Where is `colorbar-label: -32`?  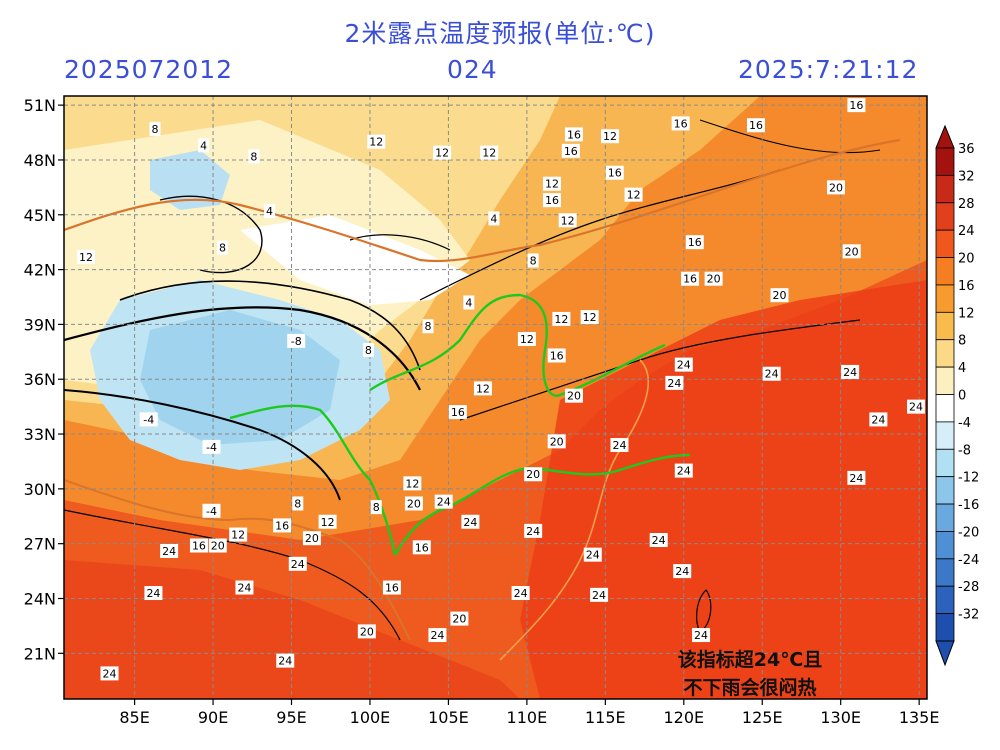
colorbar-label: -32 is located at coordinates (968, 615).